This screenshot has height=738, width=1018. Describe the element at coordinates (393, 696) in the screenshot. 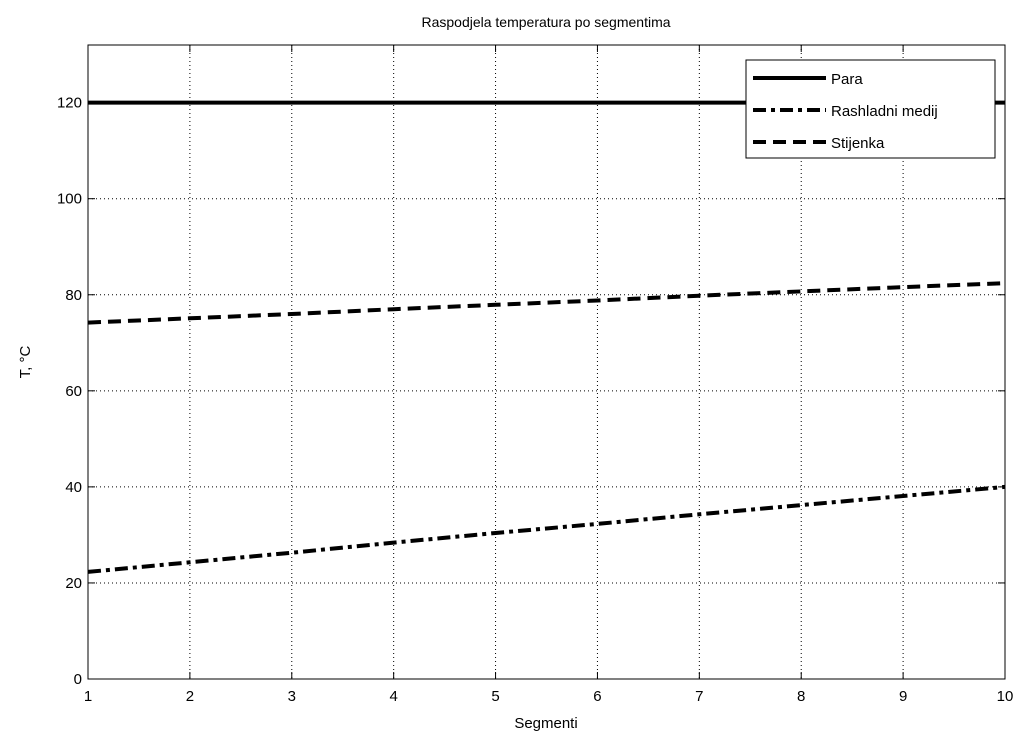

I see `x-tick-label: 4` at that location.